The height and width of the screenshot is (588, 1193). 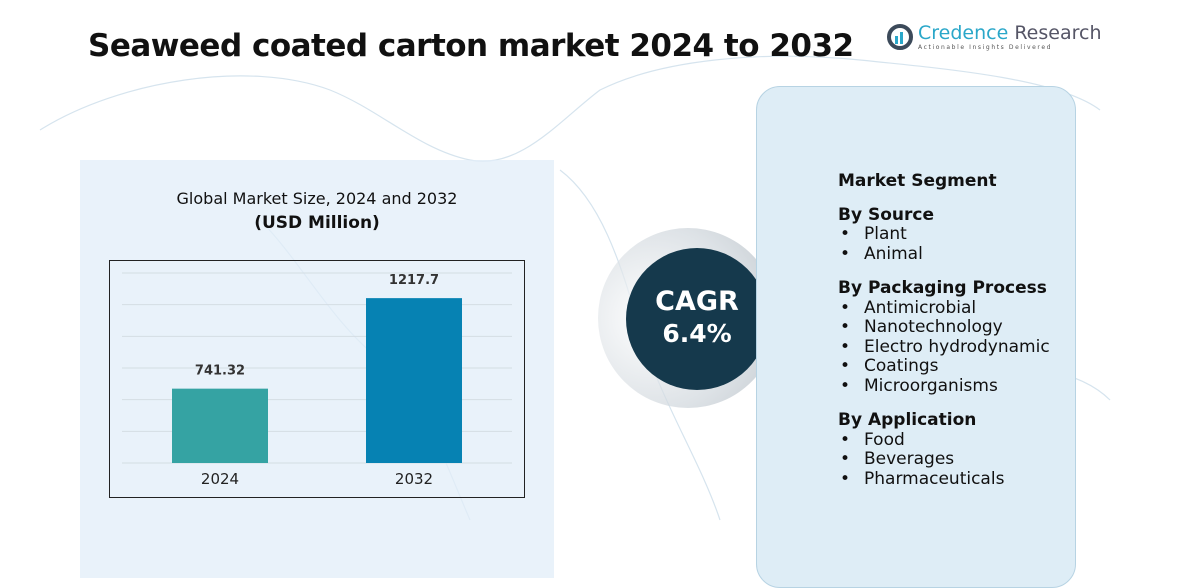 I want to click on bar-2024, so click(x=220, y=425).